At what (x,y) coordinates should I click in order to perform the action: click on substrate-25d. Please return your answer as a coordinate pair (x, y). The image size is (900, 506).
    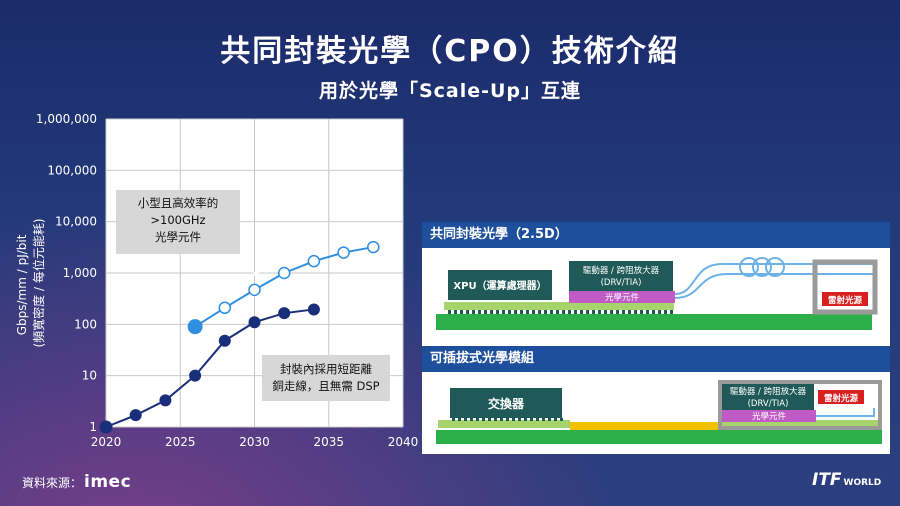
    Looking at the image, I should click on (654, 322).